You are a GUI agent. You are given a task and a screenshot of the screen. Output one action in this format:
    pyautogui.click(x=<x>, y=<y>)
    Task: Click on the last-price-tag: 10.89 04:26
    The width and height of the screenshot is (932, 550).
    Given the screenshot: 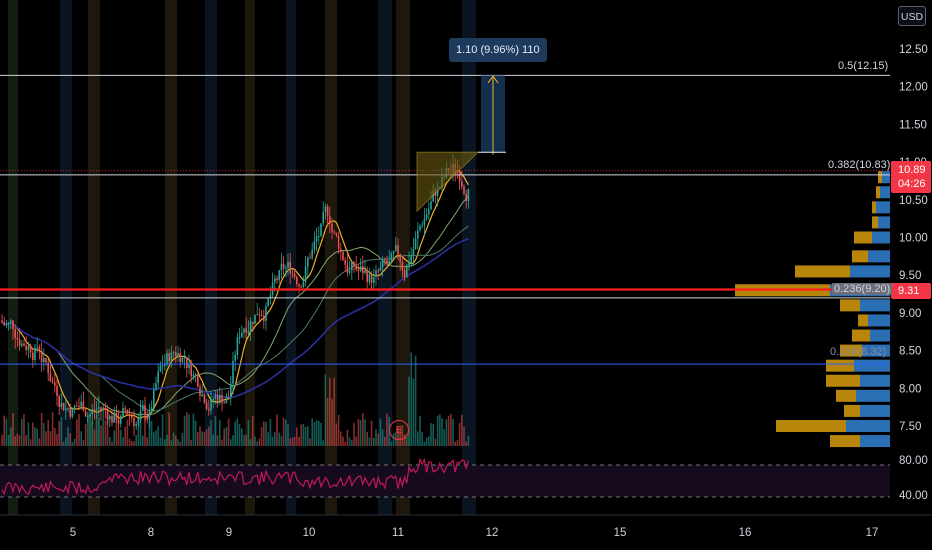 What is the action you would take?
    pyautogui.click(x=911, y=177)
    